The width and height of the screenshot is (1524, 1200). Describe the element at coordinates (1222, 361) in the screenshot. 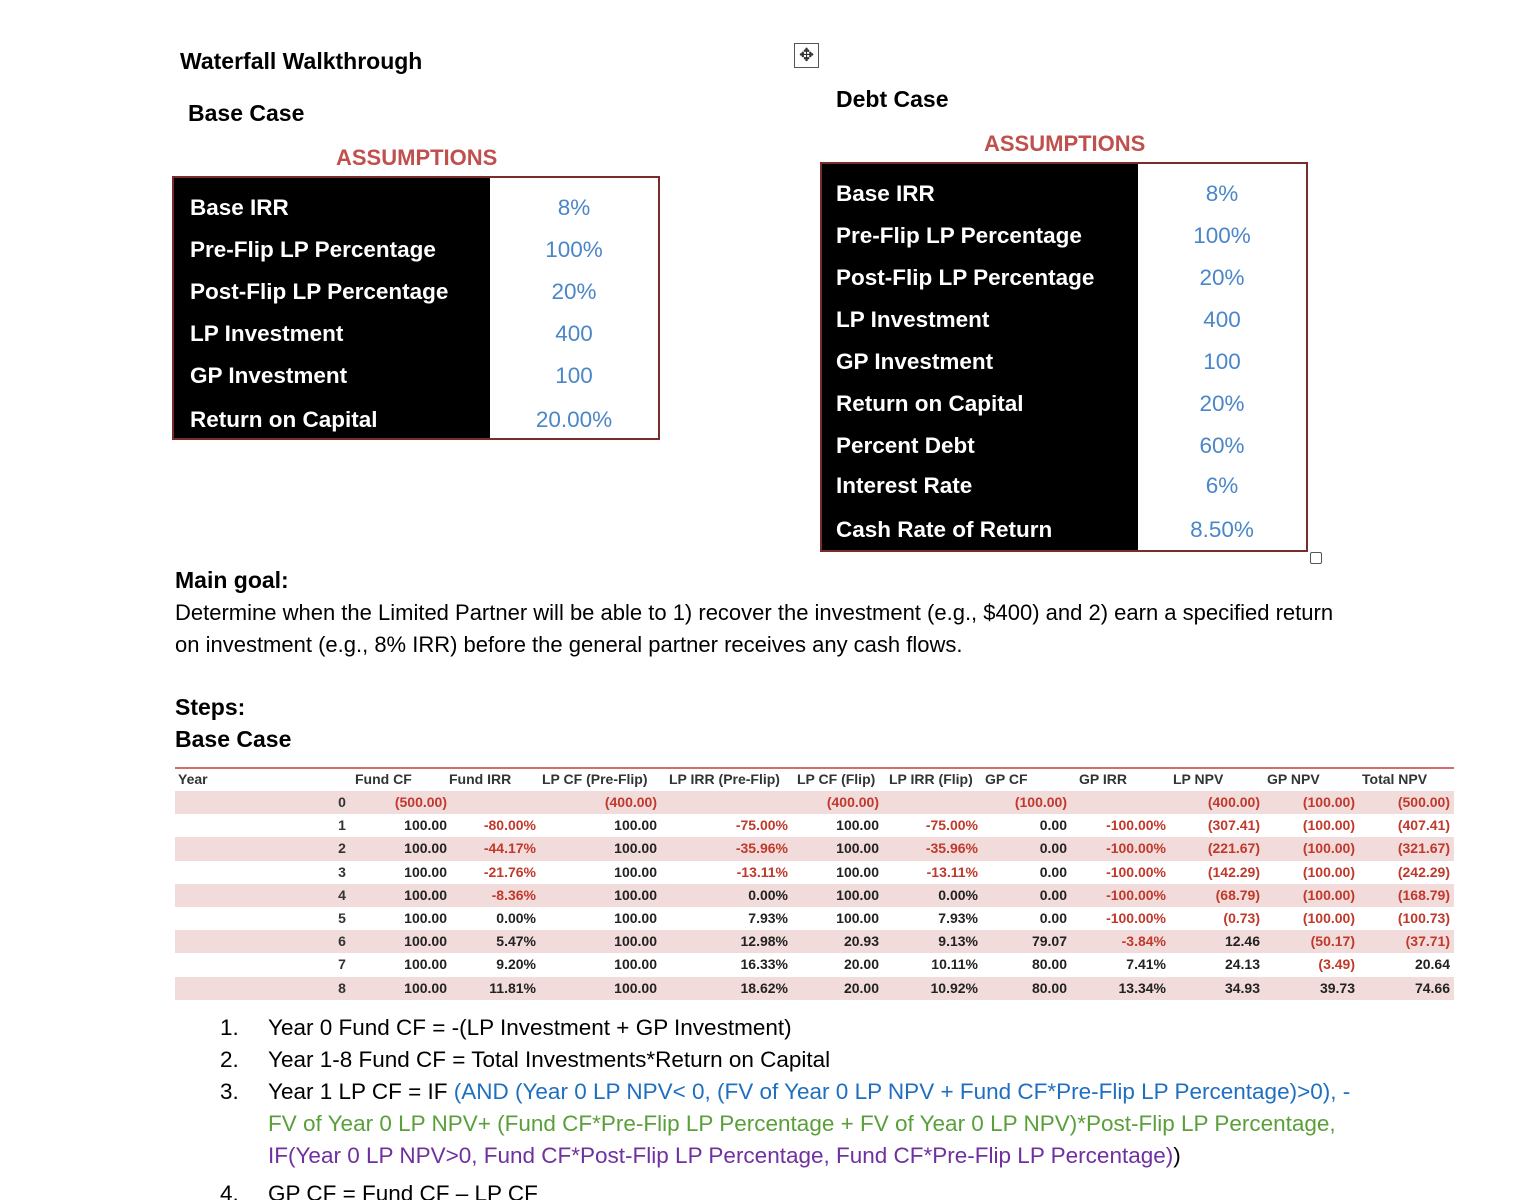

I see `debt-row-value: 100` at that location.